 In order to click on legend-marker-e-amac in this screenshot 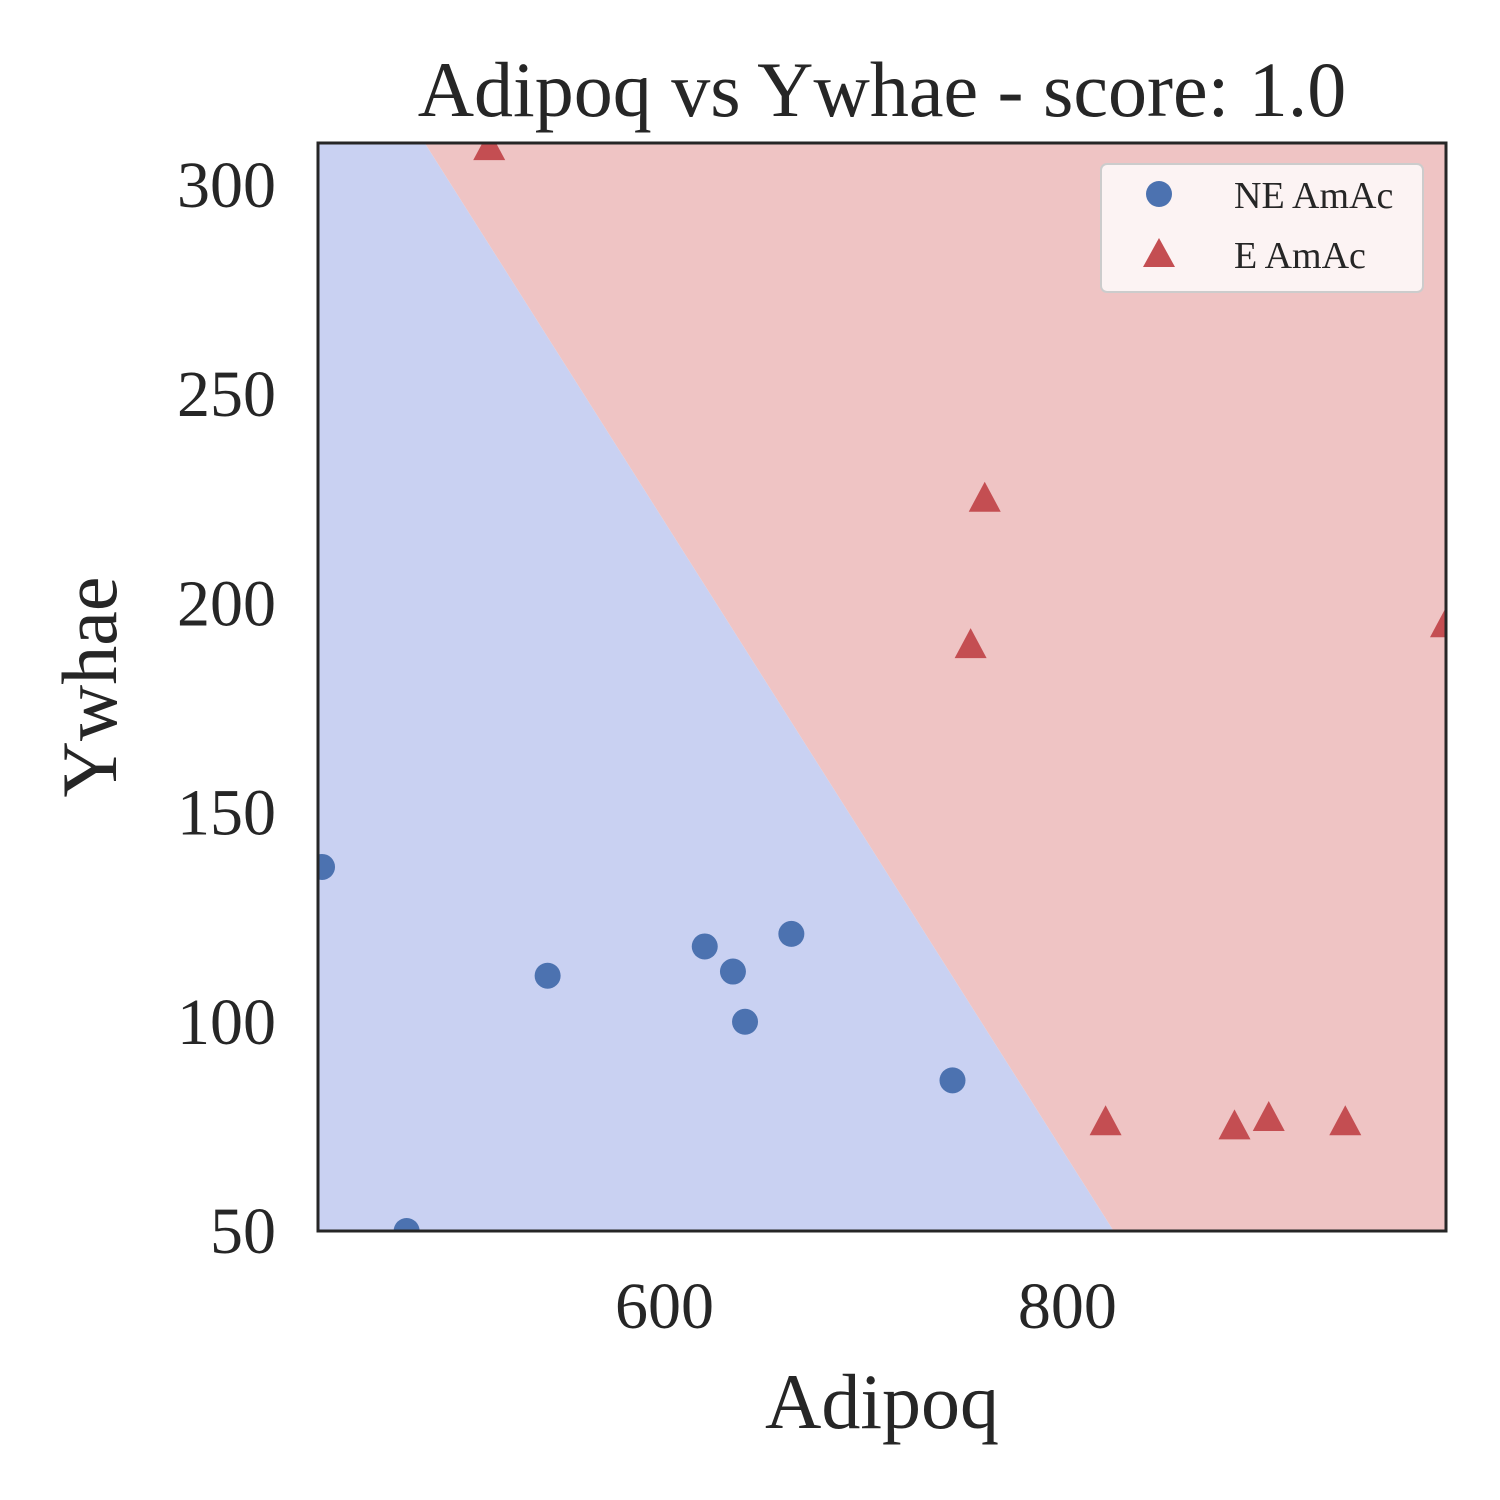, I will do `click(1159, 252)`.